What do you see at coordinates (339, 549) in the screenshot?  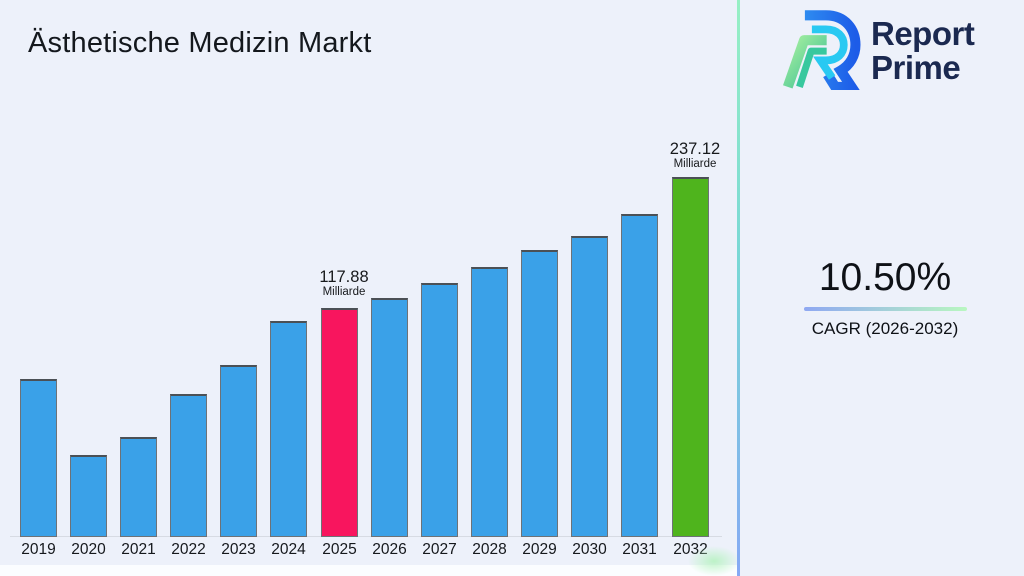 I see `x-axis-label-2025: 2025` at bounding box center [339, 549].